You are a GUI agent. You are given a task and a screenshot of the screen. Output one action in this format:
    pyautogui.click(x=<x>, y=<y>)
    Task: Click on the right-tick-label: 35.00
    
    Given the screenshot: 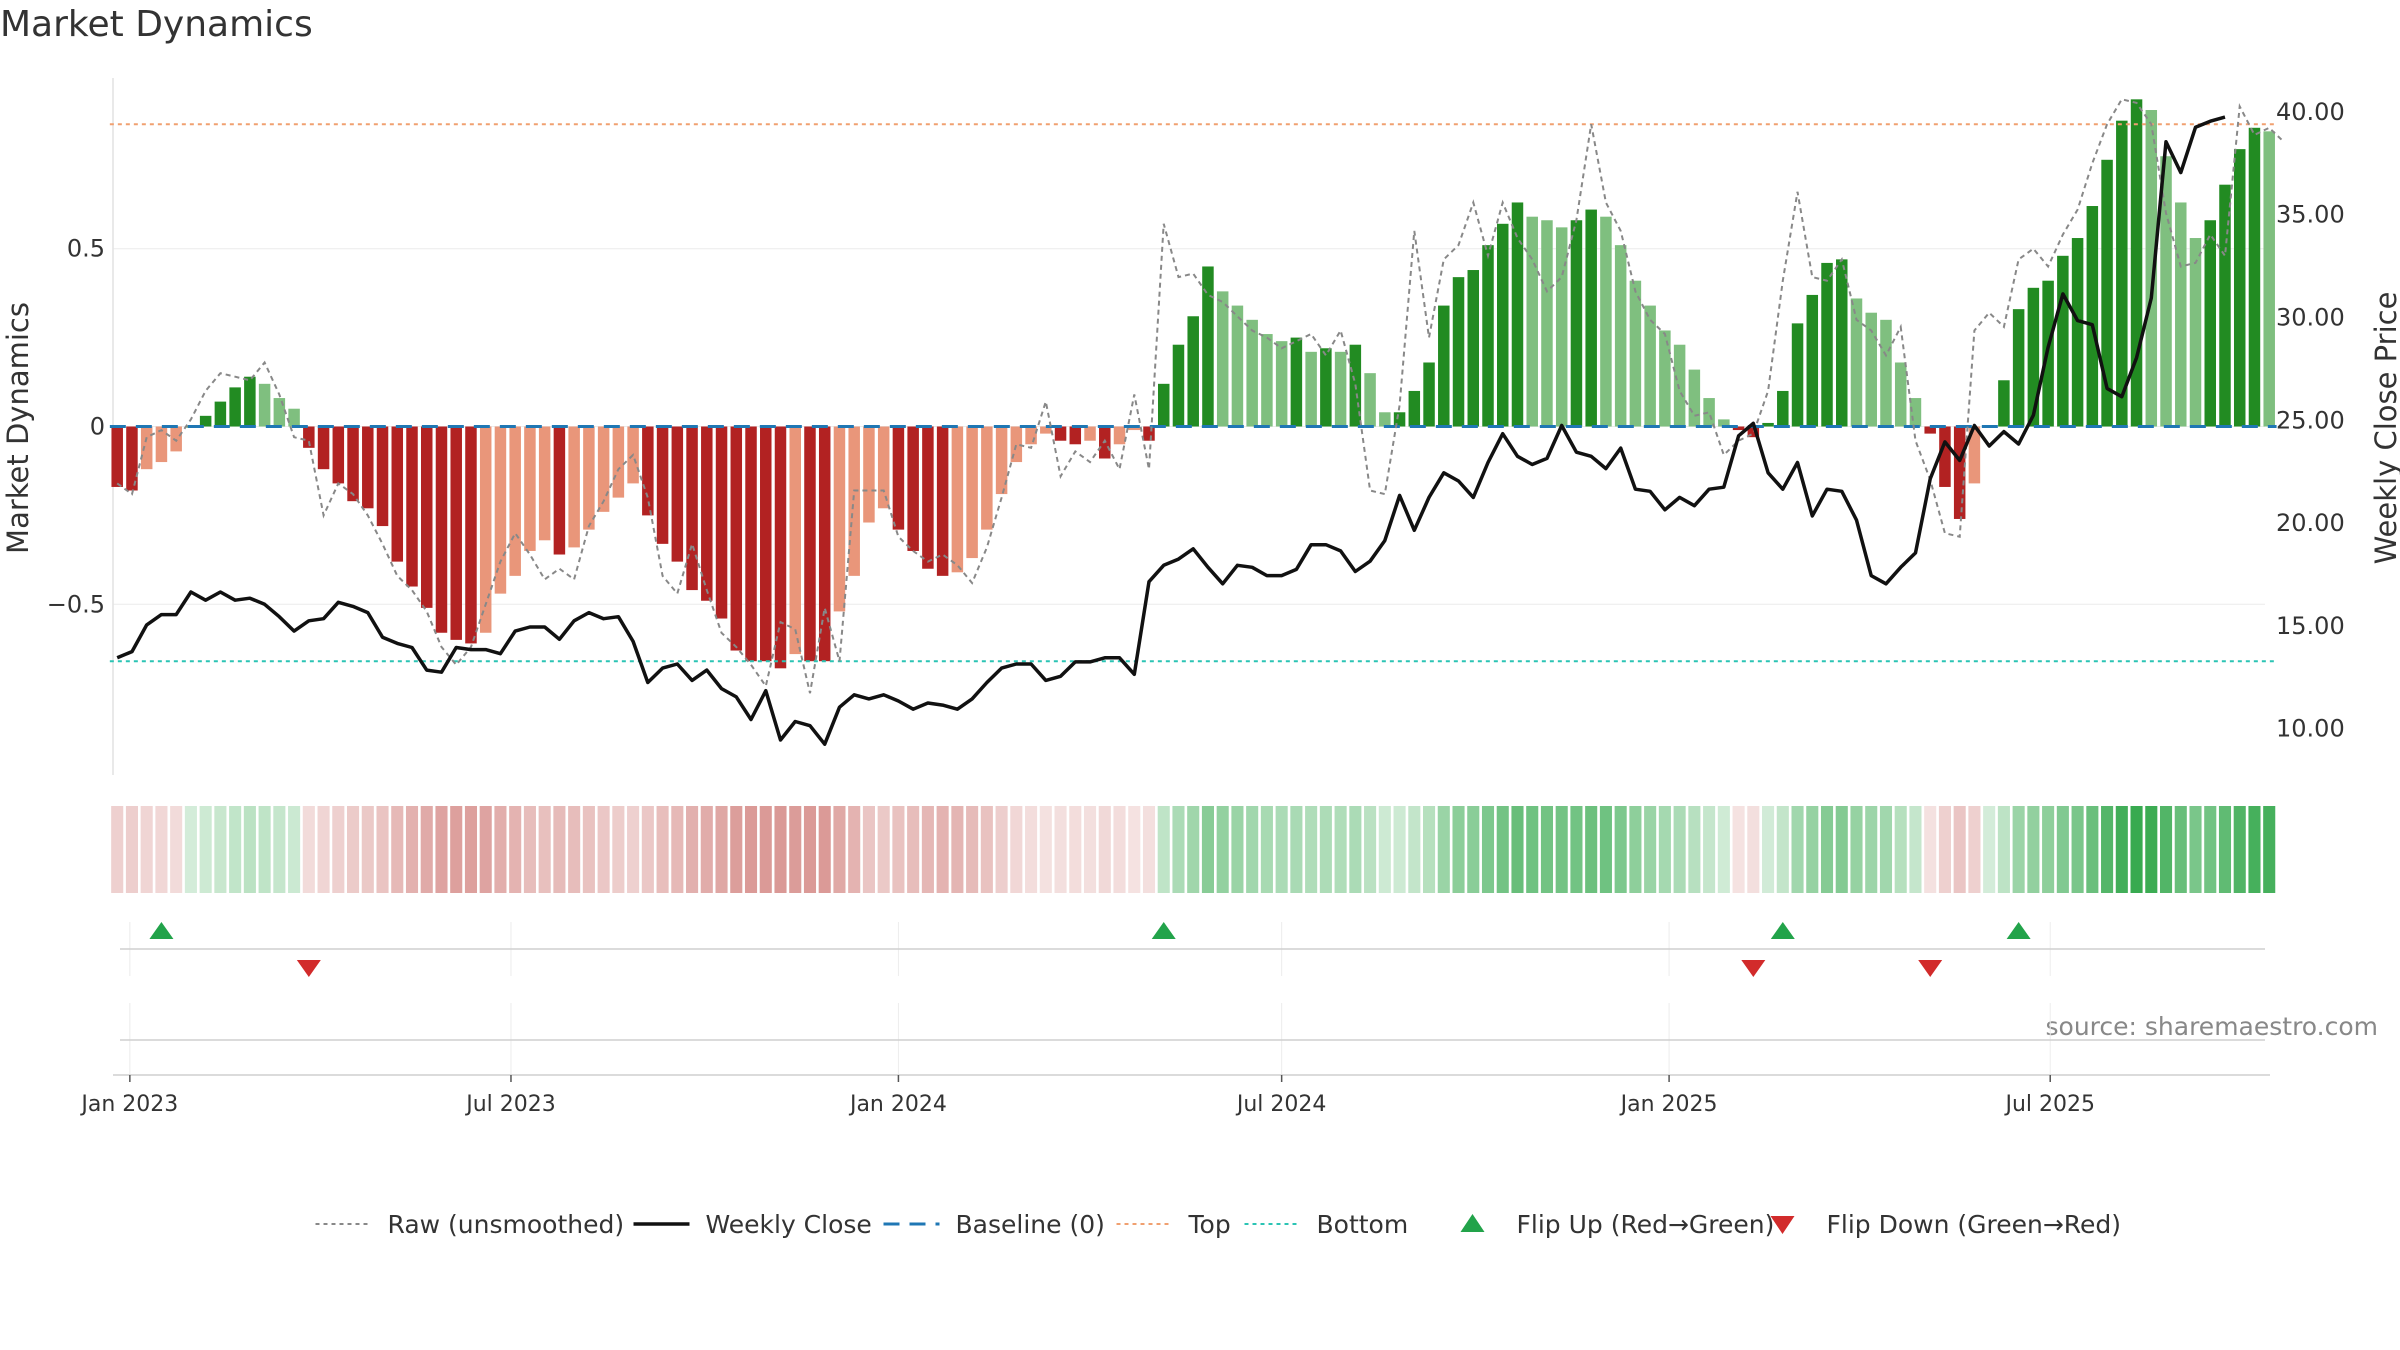 What is the action you would take?
    pyautogui.click(x=2310, y=215)
    